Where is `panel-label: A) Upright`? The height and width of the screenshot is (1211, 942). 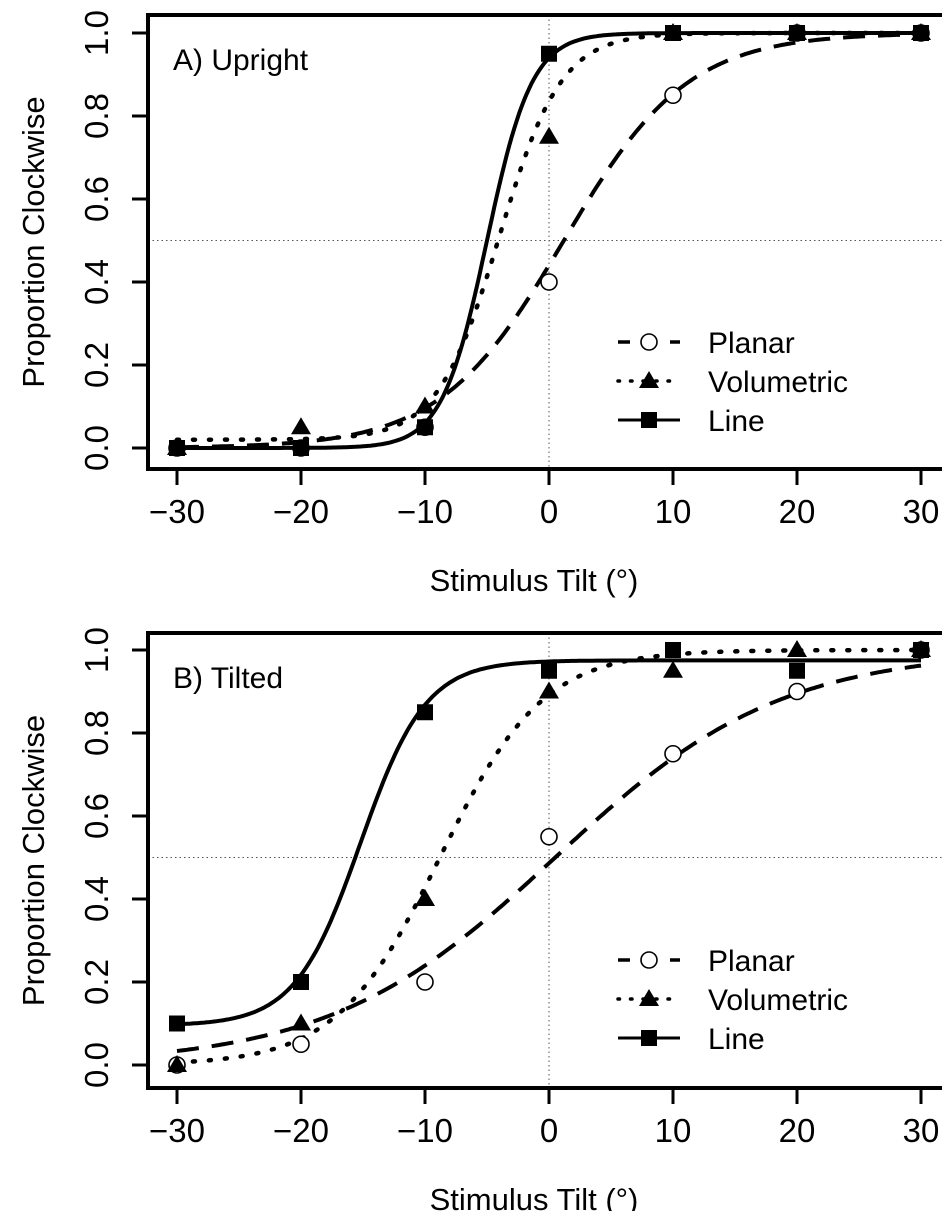 panel-label: A) Upright is located at coordinates (241, 60).